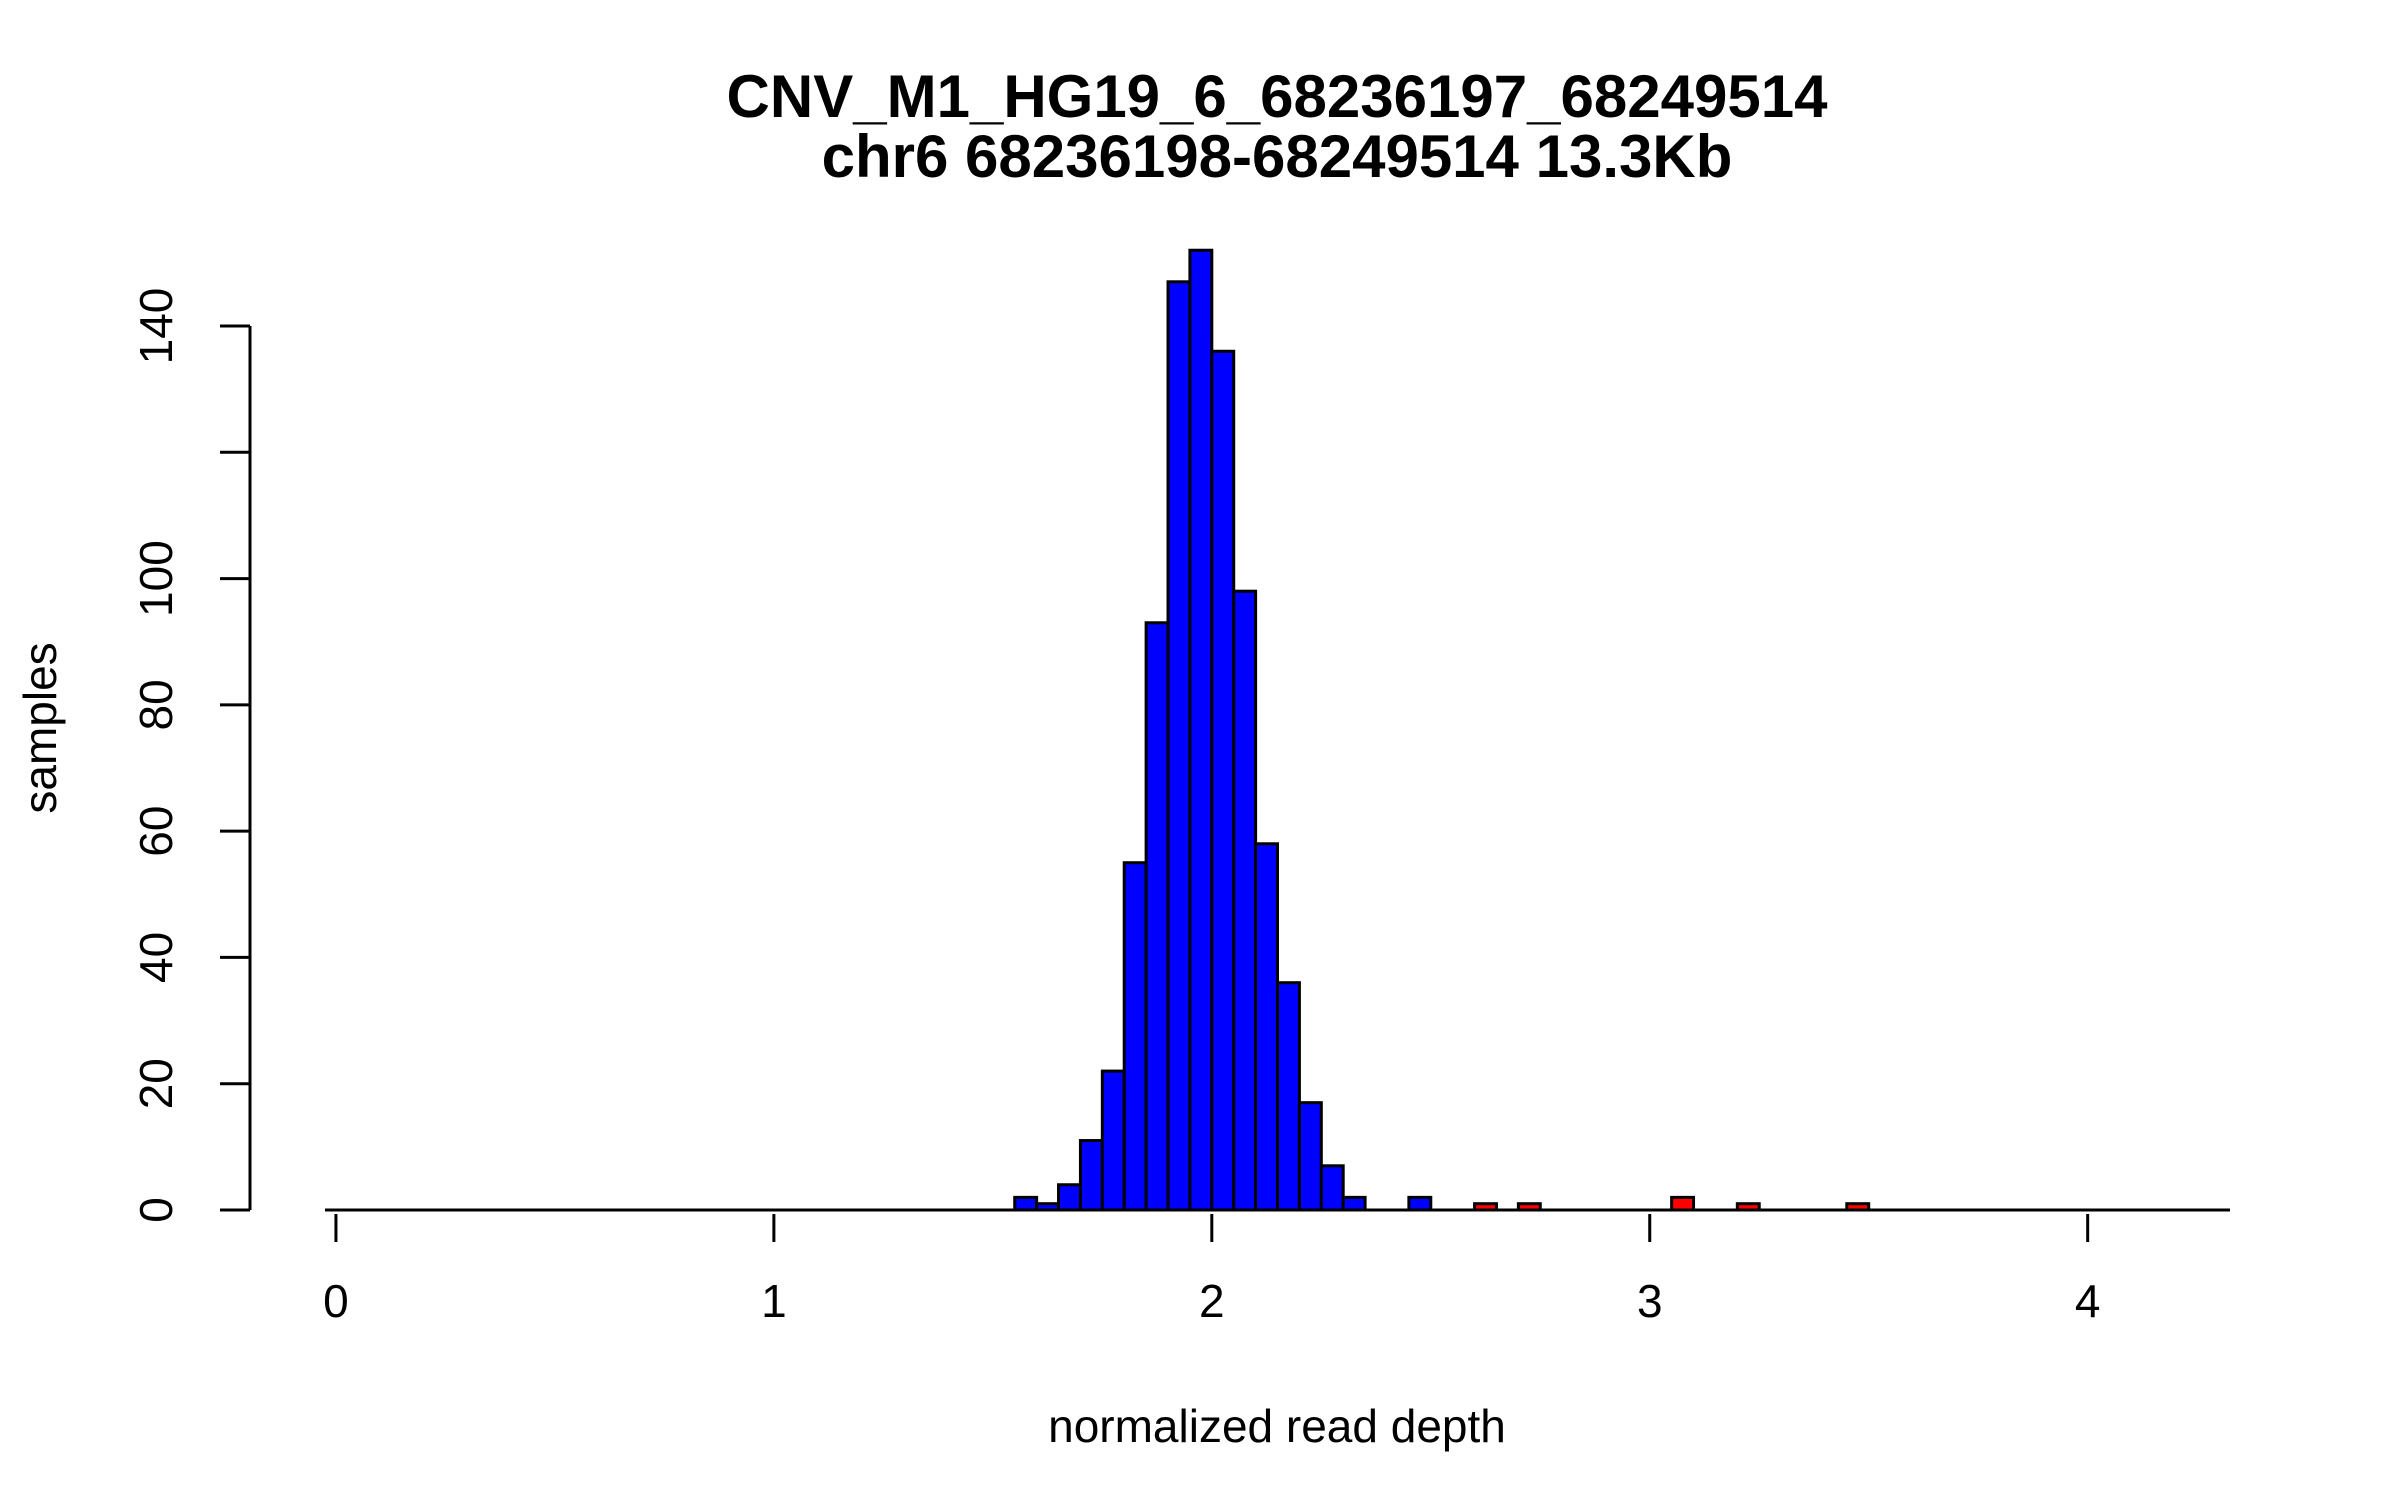 This screenshot has width=2400, height=1500. I want to click on chart-title-line1: CNV_M1_HG19_6_68236197_68249514, so click(1278, 96).